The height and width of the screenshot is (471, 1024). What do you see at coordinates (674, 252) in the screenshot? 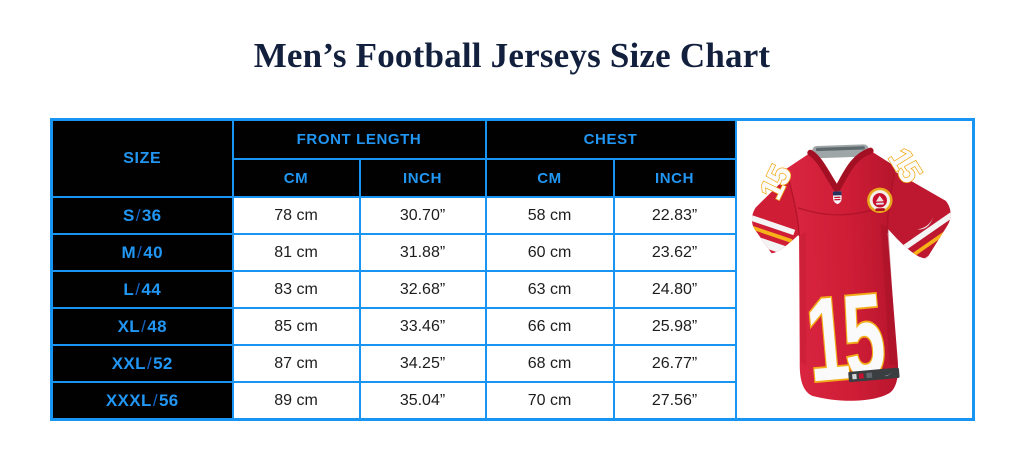
I see `value-cell: 23.62”` at bounding box center [674, 252].